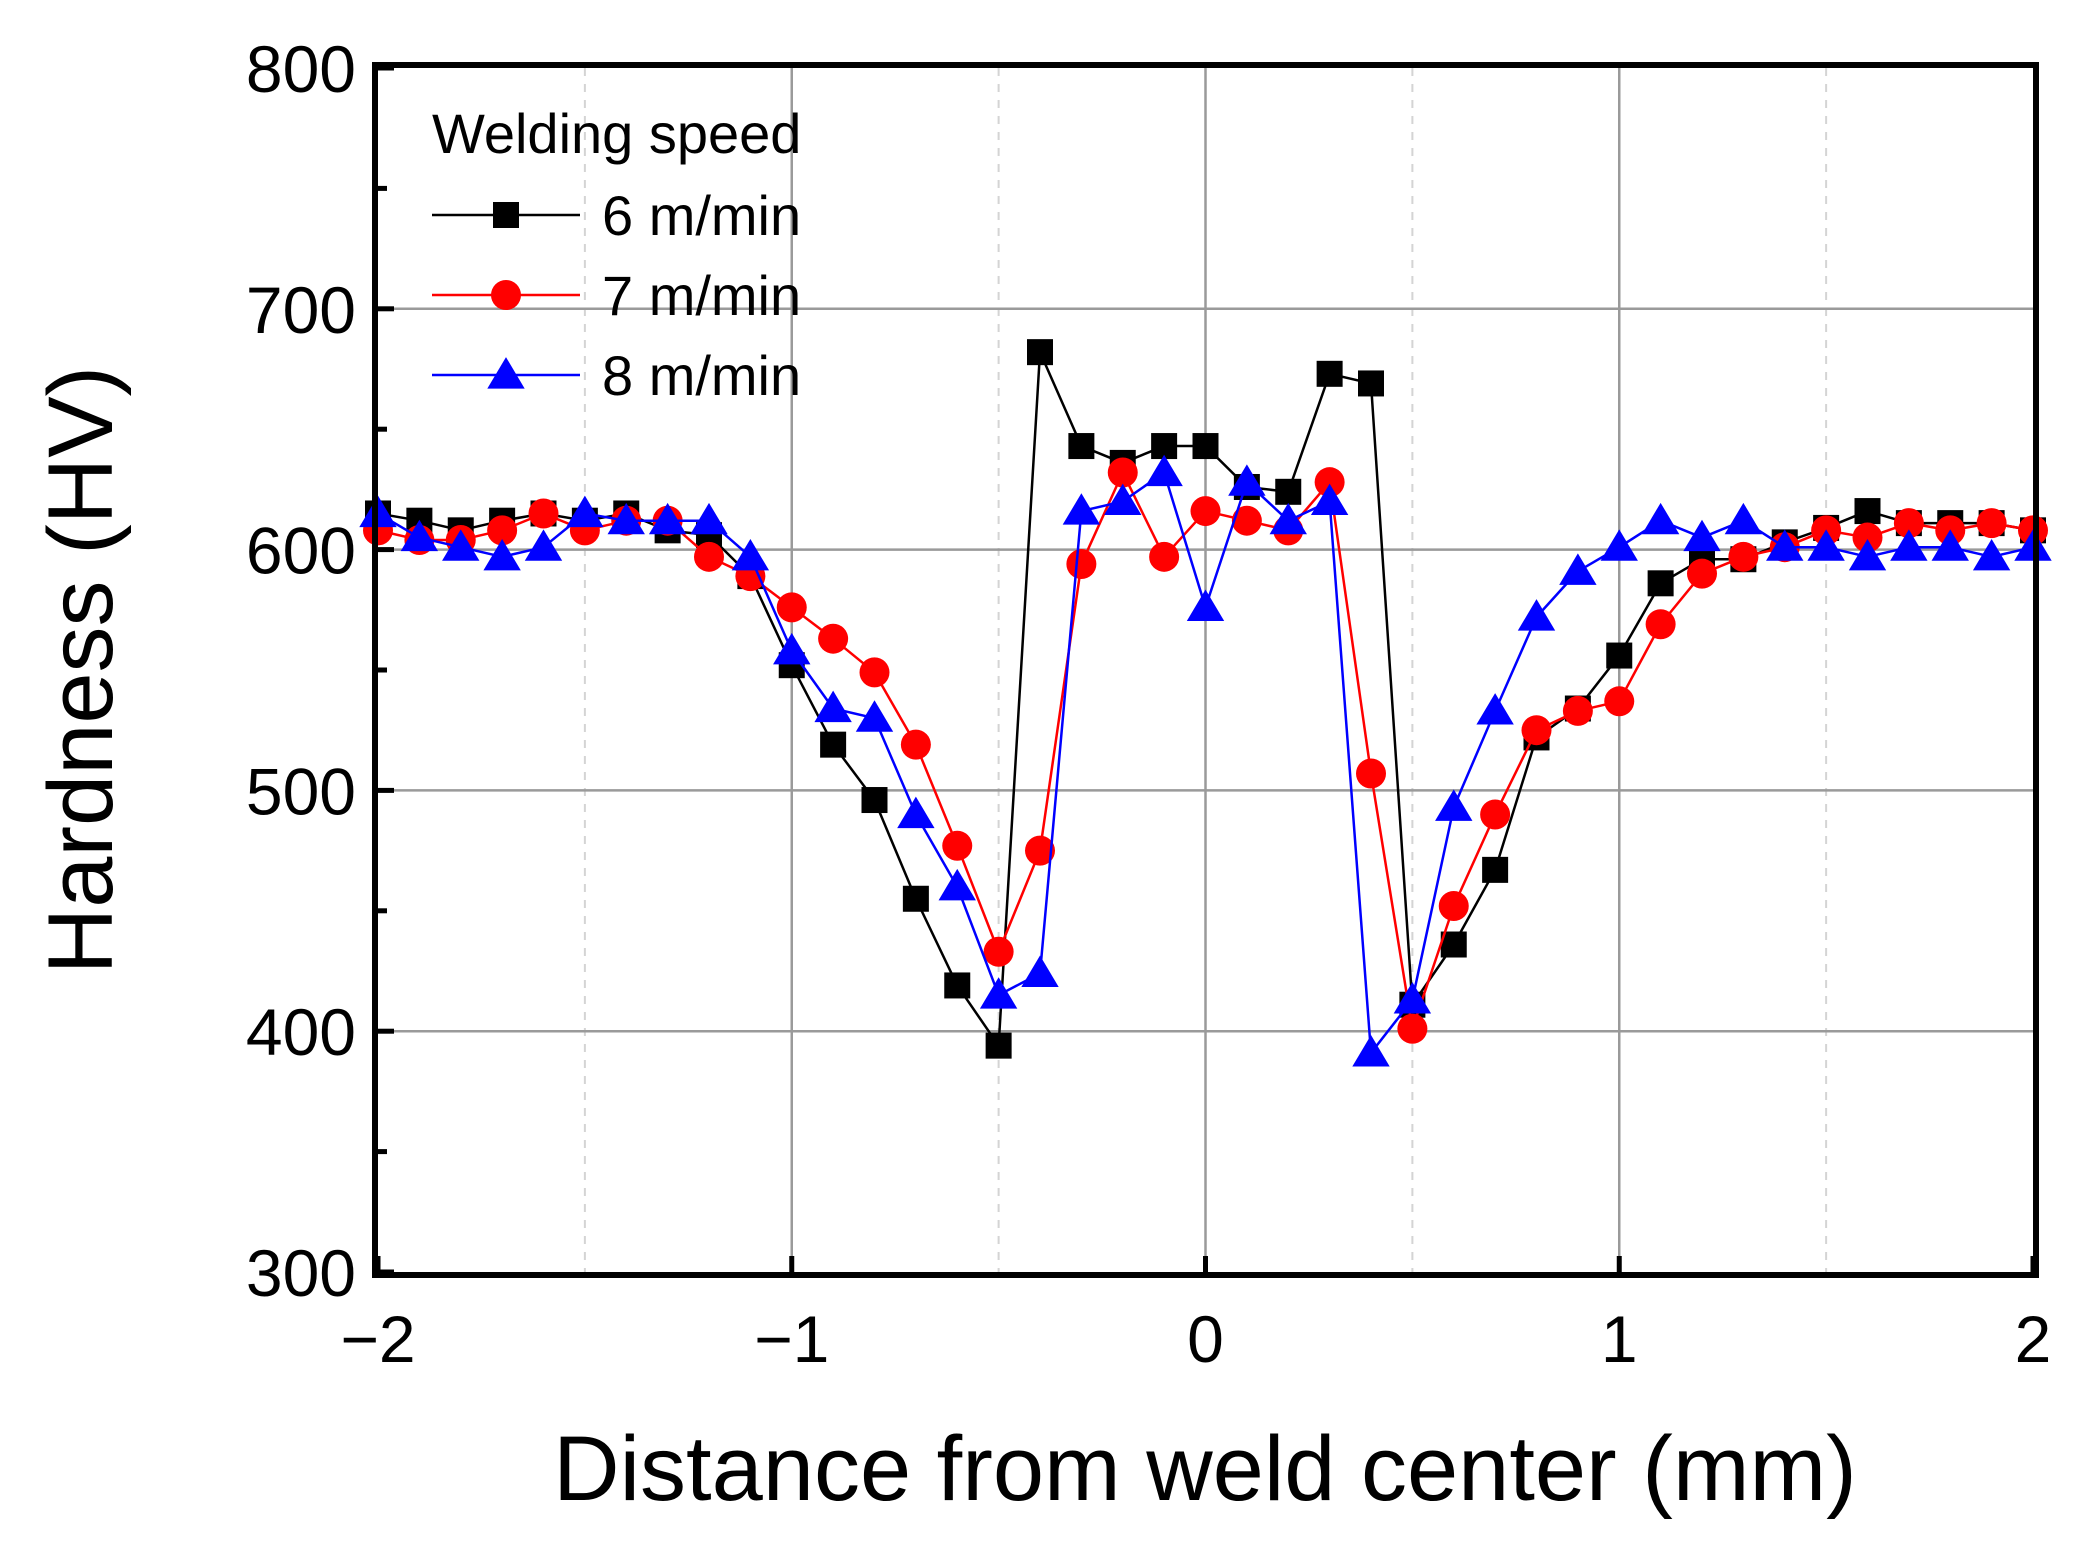 This screenshot has height=1548, width=2079. I want to click on x-tick-label: −2, so click(377, 1339).